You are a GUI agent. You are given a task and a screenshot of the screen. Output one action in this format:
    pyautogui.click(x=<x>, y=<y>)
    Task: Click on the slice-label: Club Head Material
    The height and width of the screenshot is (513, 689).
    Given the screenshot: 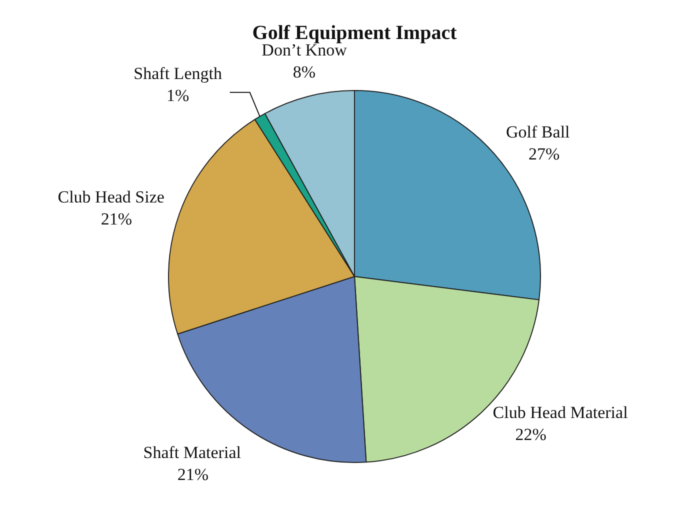 What is the action you would take?
    pyautogui.click(x=560, y=412)
    